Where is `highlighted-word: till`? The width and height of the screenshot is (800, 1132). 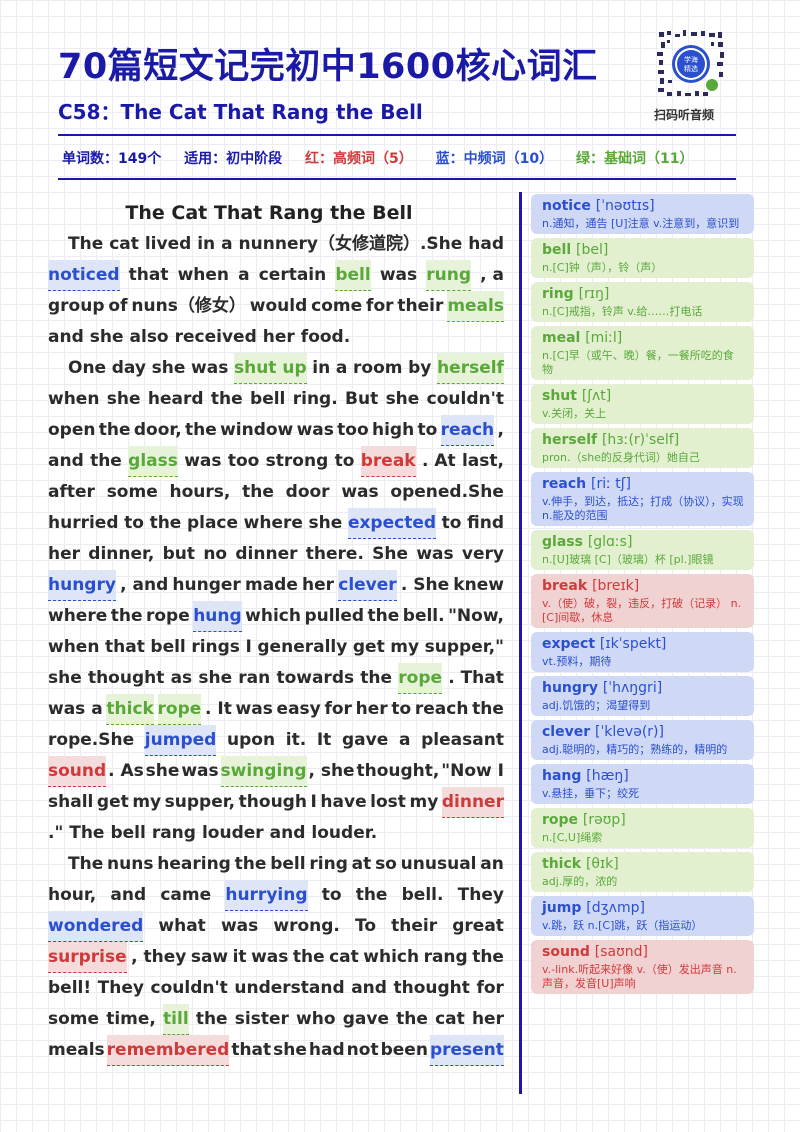
highlighted-word: till is located at coordinates (176, 1019).